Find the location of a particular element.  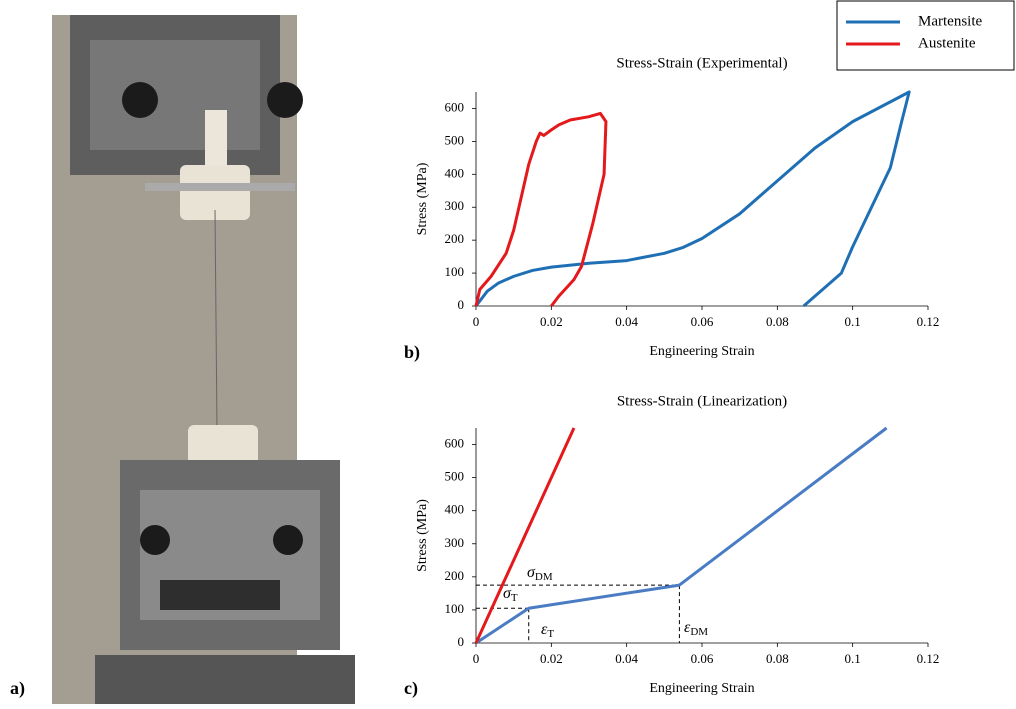

legend-label: Austenite is located at coordinates (947, 43).